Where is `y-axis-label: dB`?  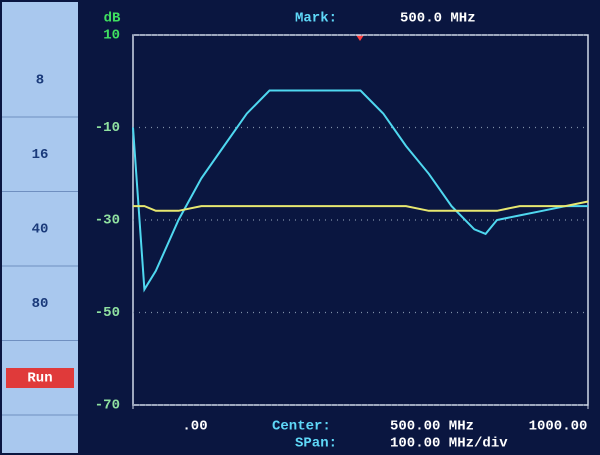 y-axis-label: dB is located at coordinates (112, 19).